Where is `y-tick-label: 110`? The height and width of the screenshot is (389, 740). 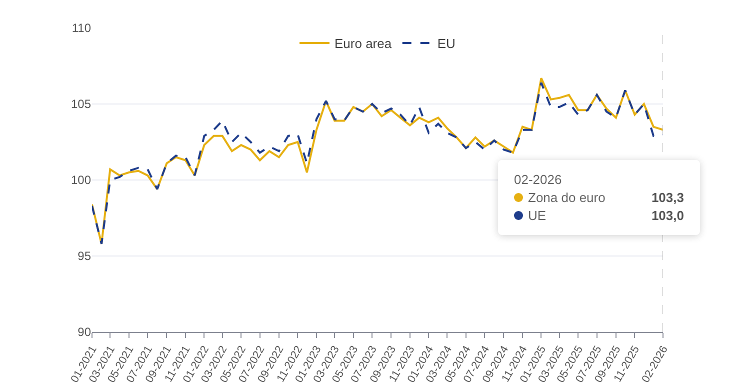
y-tick-label: 110 is located at coordinates (82, 28).